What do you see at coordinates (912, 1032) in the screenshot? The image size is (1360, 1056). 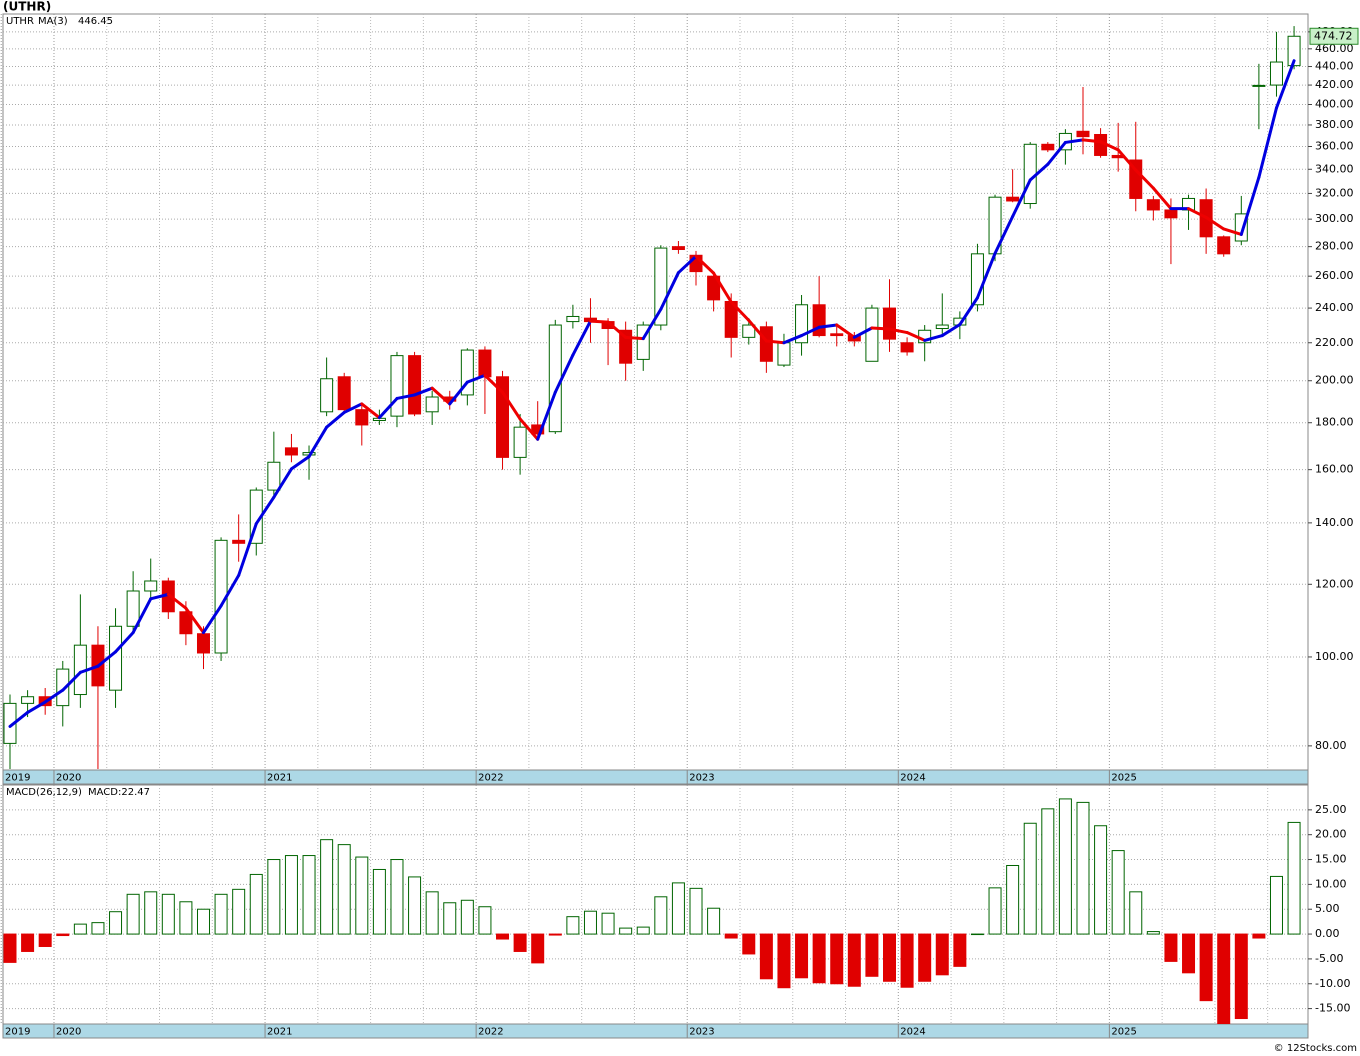 I see `x-tick-label: 2024` at bounding box center [912, 1032].